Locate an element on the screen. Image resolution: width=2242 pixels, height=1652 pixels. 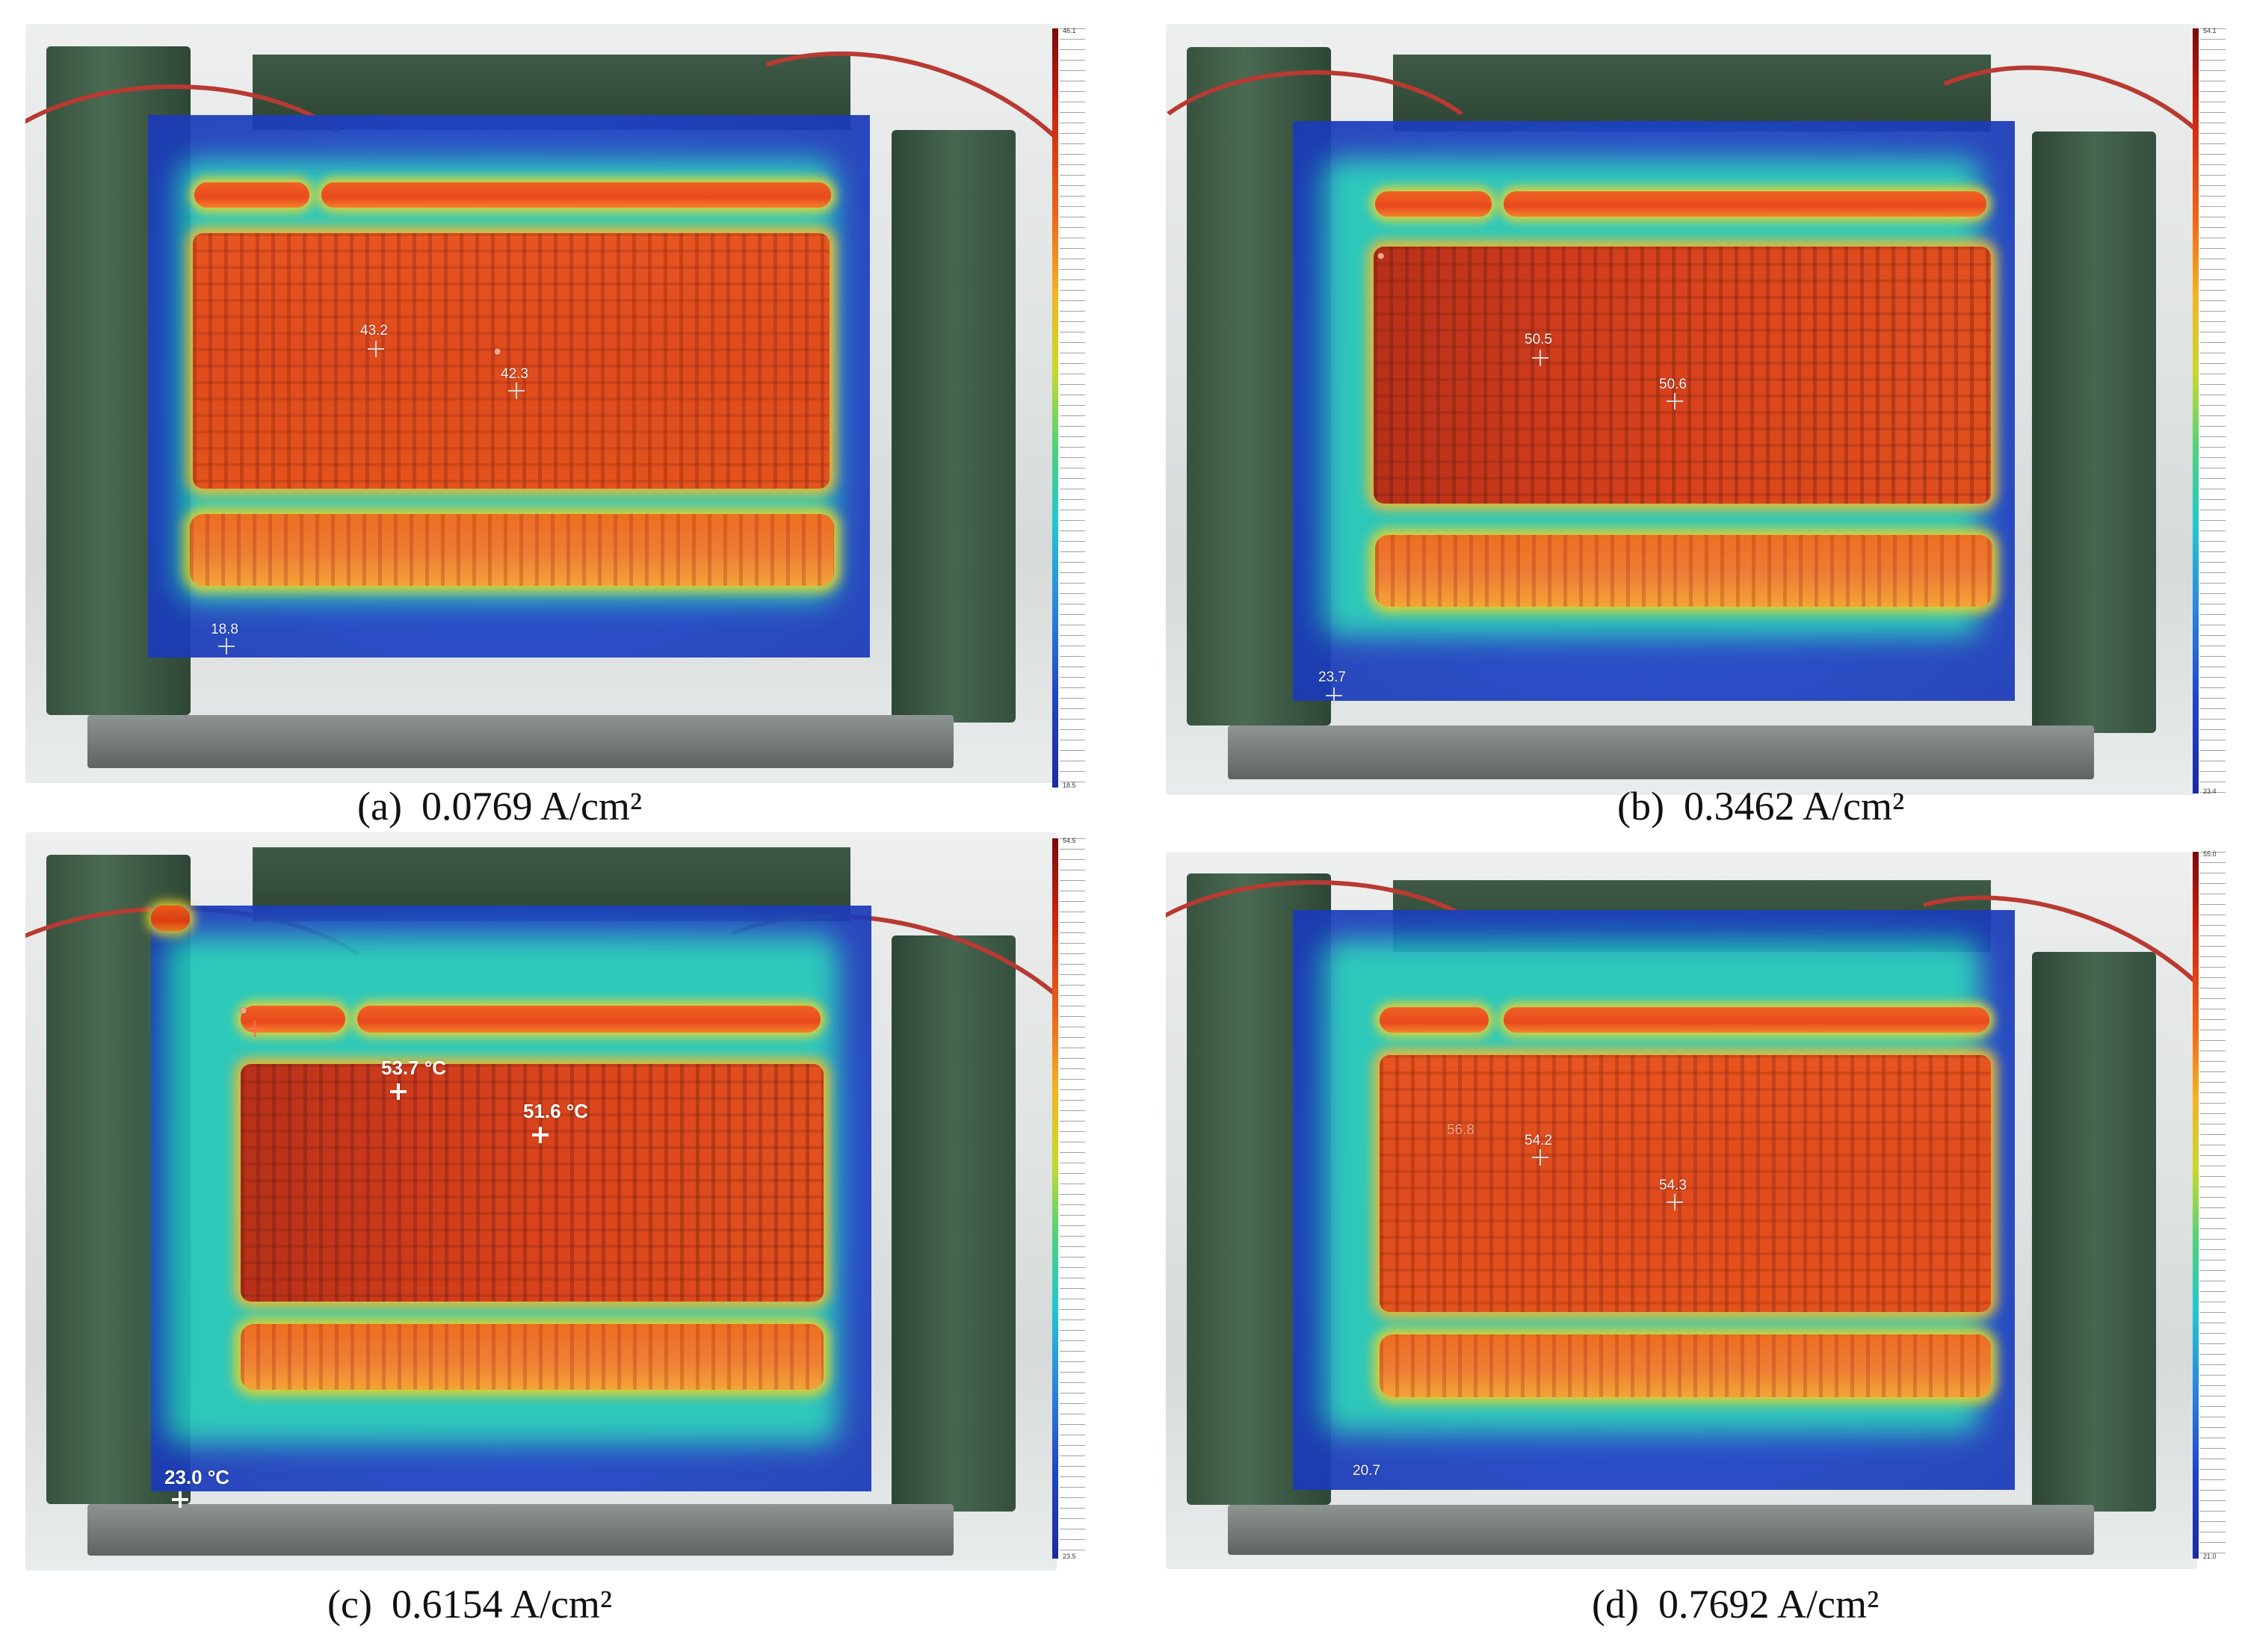
scale-max-label: 46.1 is located at coordinates (1069, 30).